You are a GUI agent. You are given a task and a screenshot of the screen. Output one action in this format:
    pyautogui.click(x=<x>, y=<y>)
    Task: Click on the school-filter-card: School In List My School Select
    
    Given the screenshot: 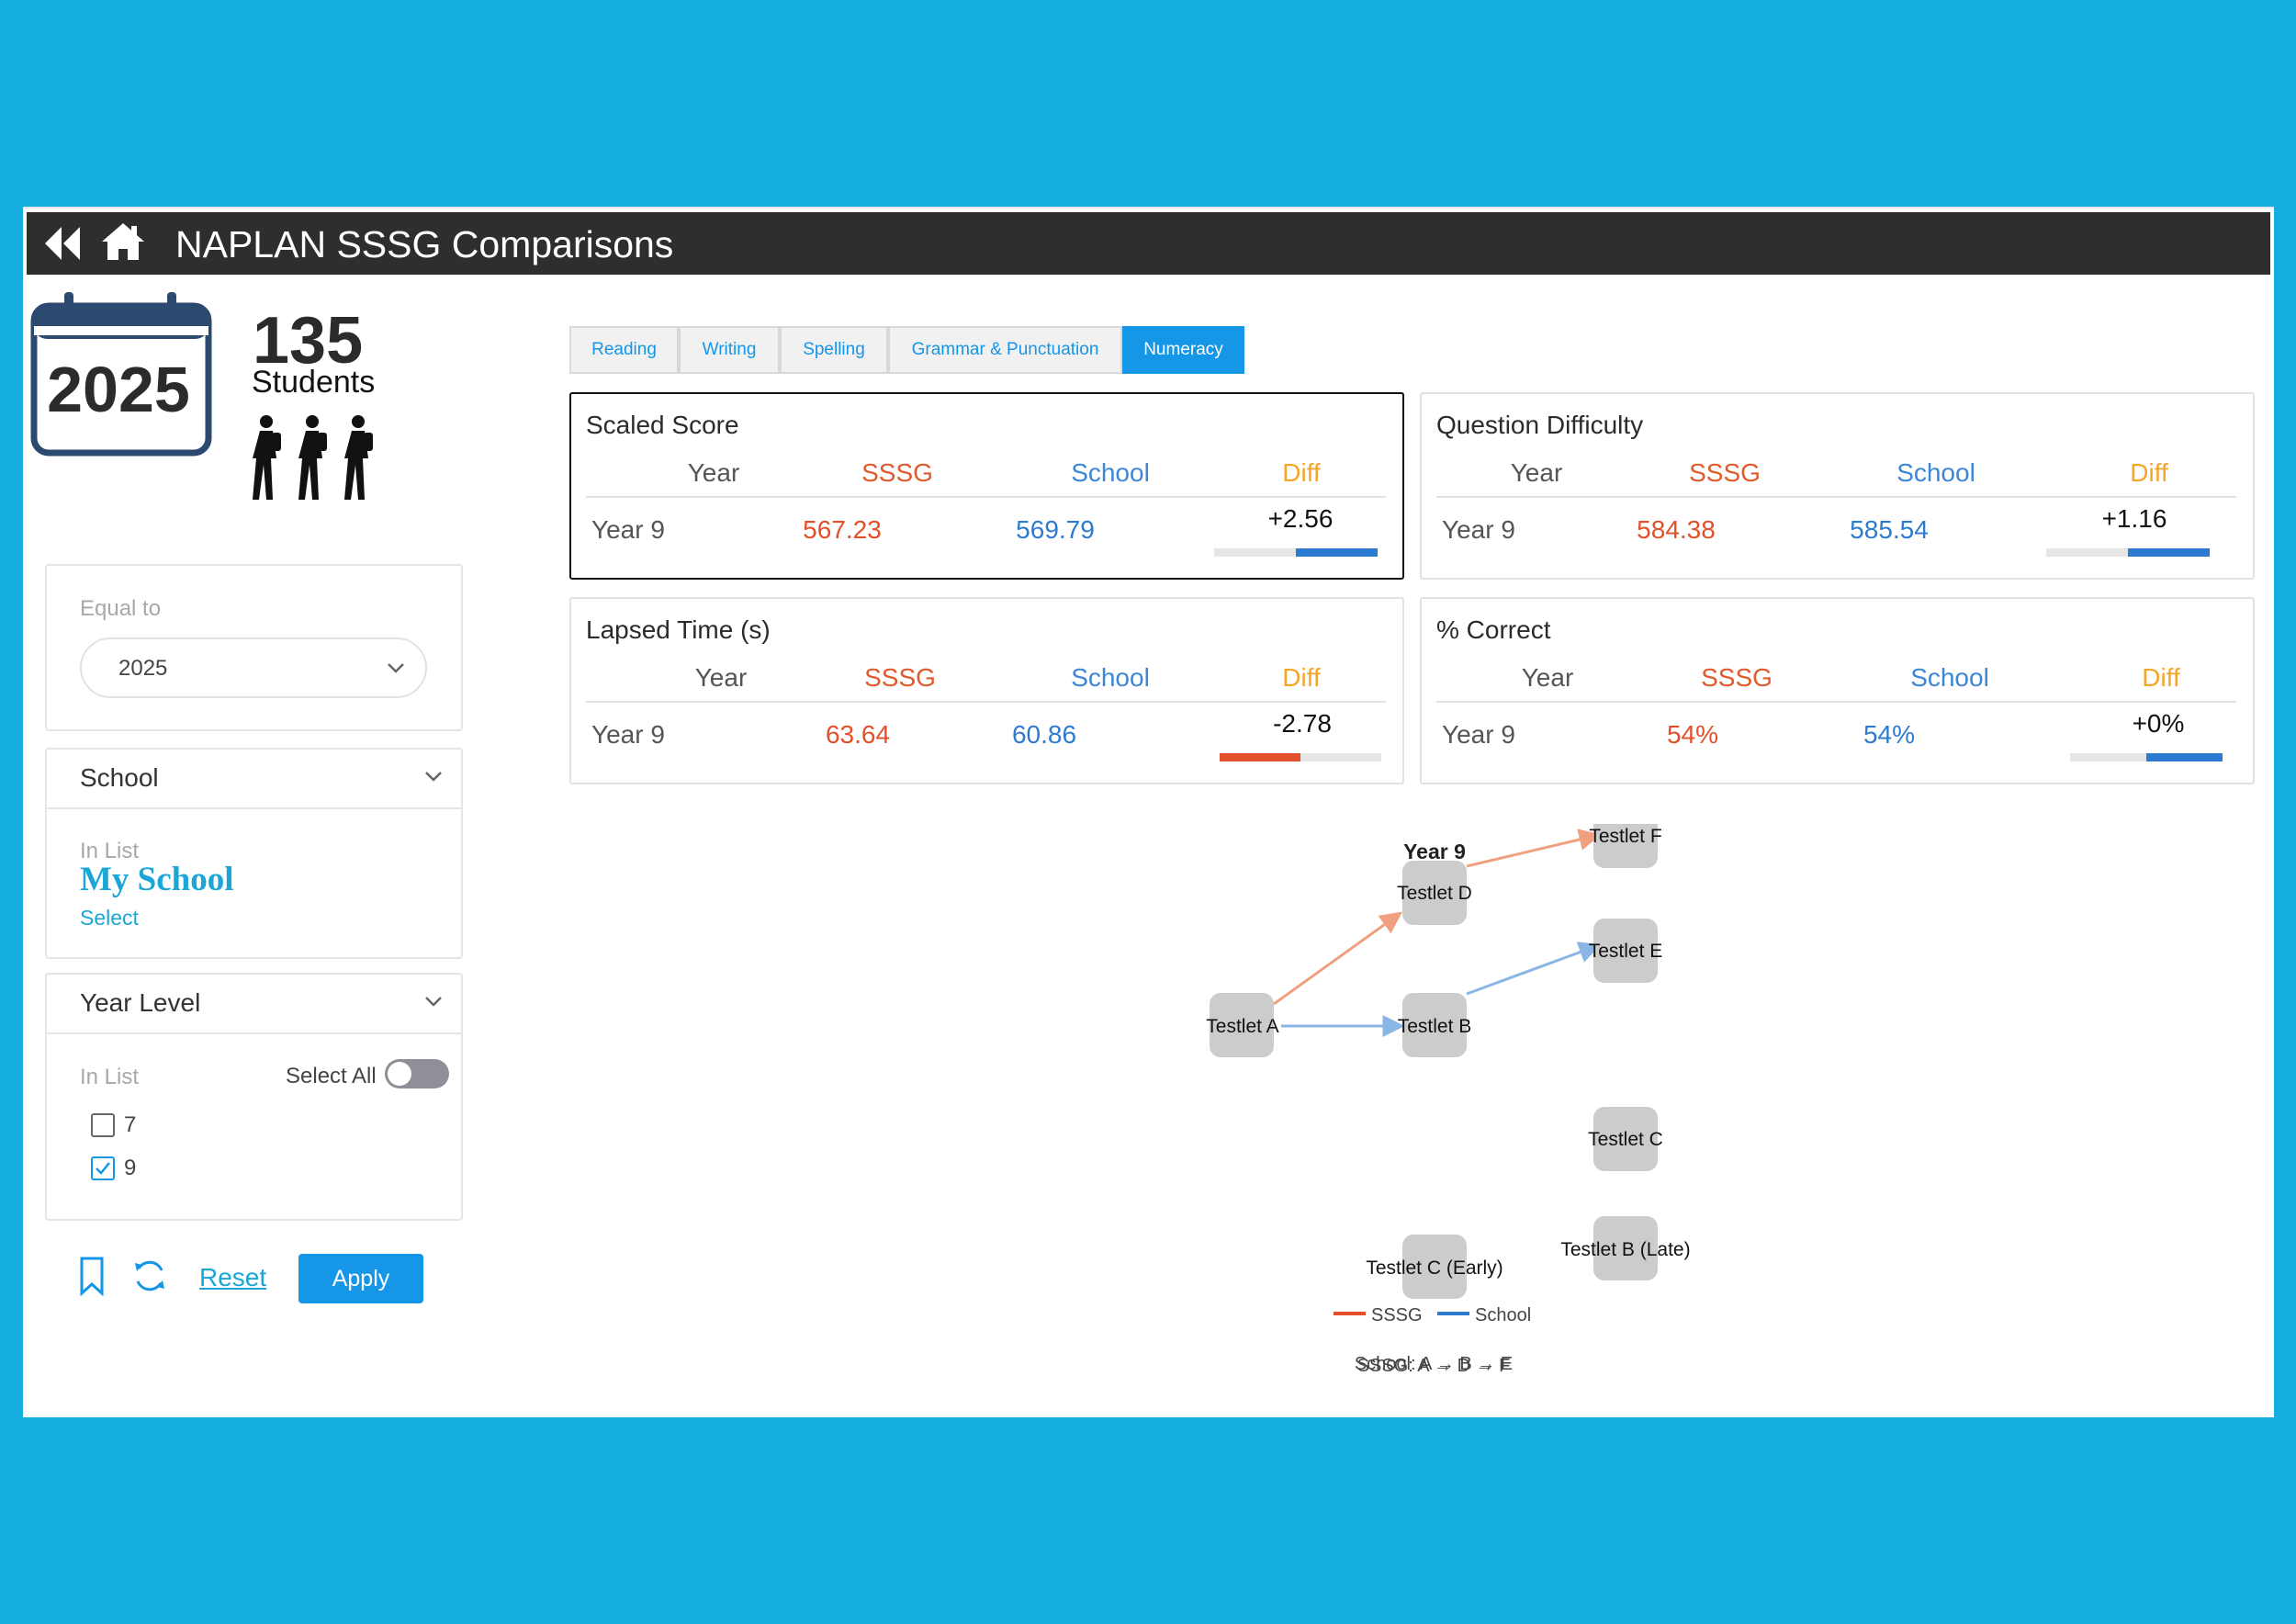 What is the action you would take?
    pyautogui.click(x=254, y=853)
    